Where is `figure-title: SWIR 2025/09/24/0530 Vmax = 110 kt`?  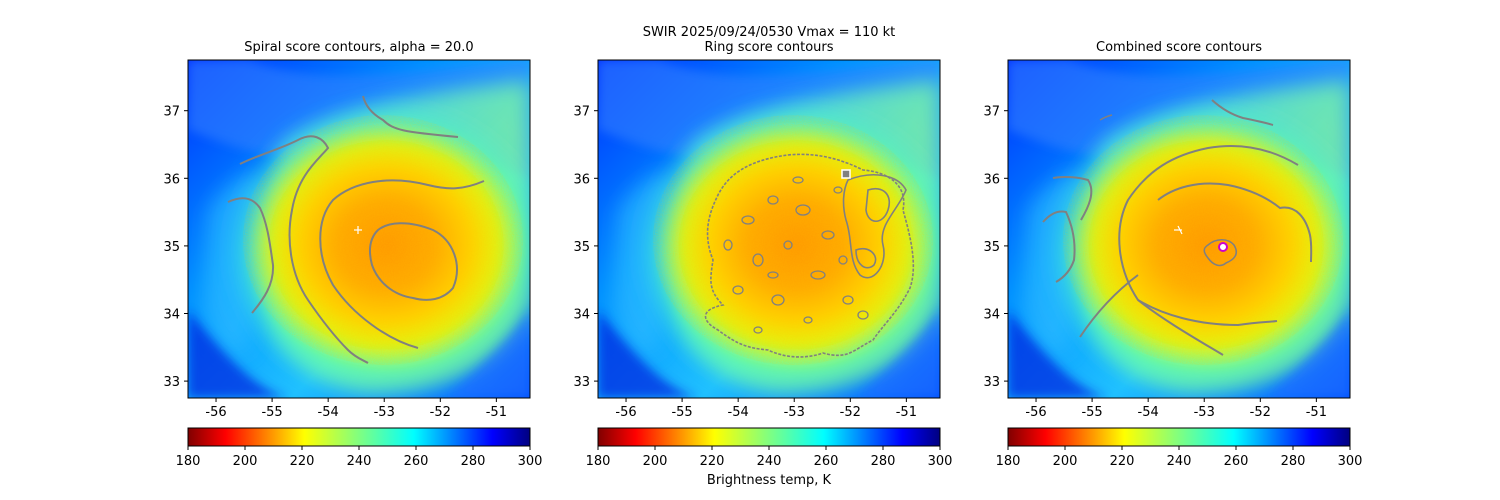
figure-title: SWIR 2025/09/24/0530 Vmax = 110 kt is located at coordinates (769, 32).